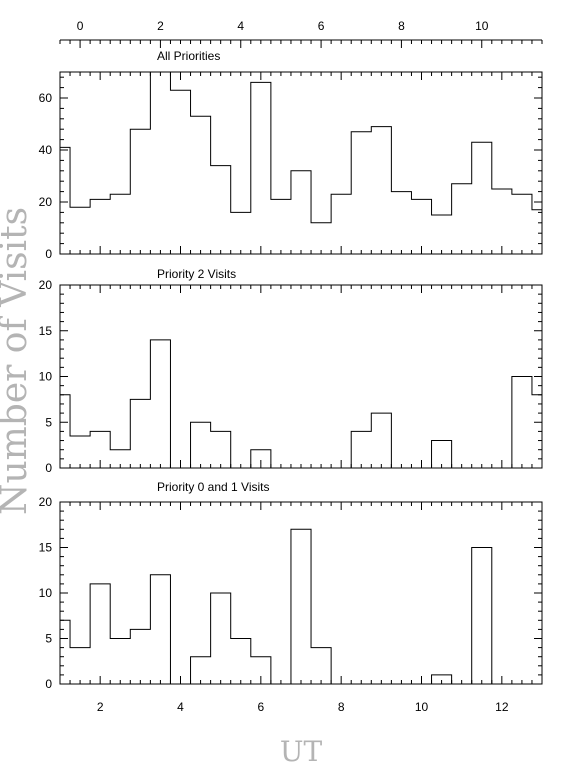 This screenshot has height=762, width=572. I want to click on top-axis-tick-label: 10, so click(482, 26).